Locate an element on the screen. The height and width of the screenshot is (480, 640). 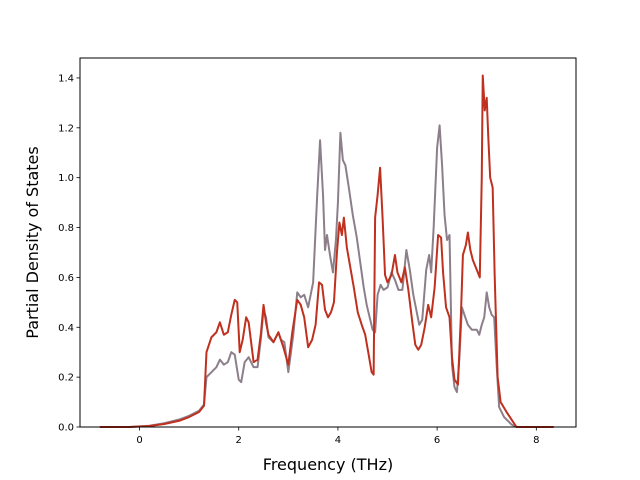
y-tick-label: 1.0 is located at coordinates (66, 178).